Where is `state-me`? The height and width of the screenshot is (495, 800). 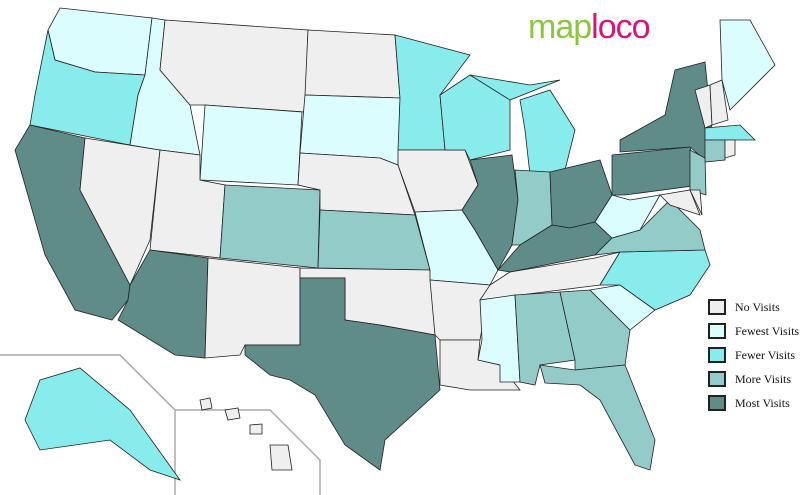
state-me is located at coordinates (747, 65).